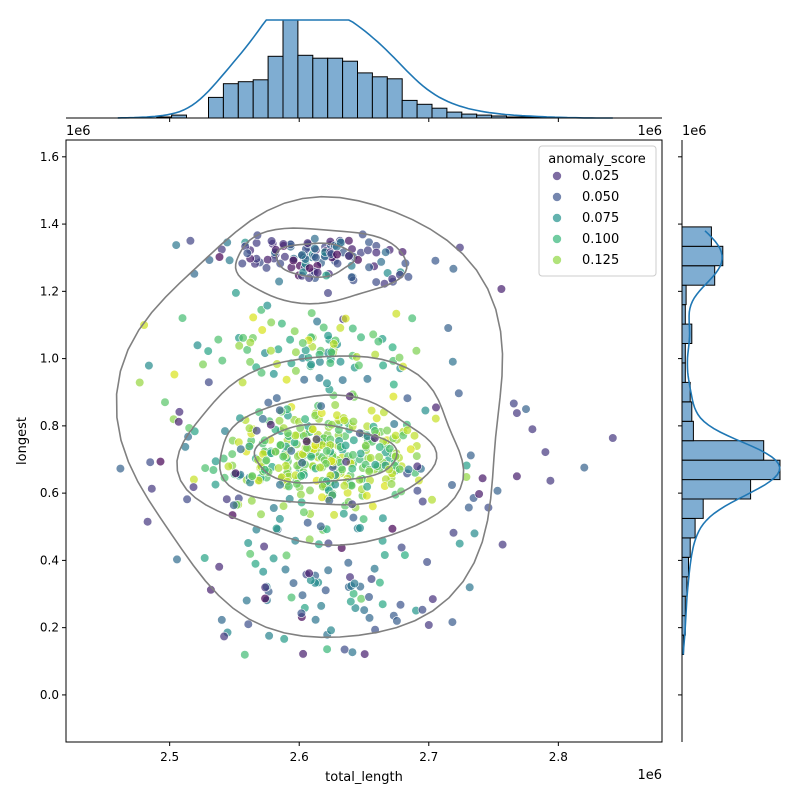 Image resolution: width=800 pixels, height=800 pixels. What do you see at coordinates (365, 69) in the screenshot?
I see `x-marginal-histogram` at bounding box center [365, 69].